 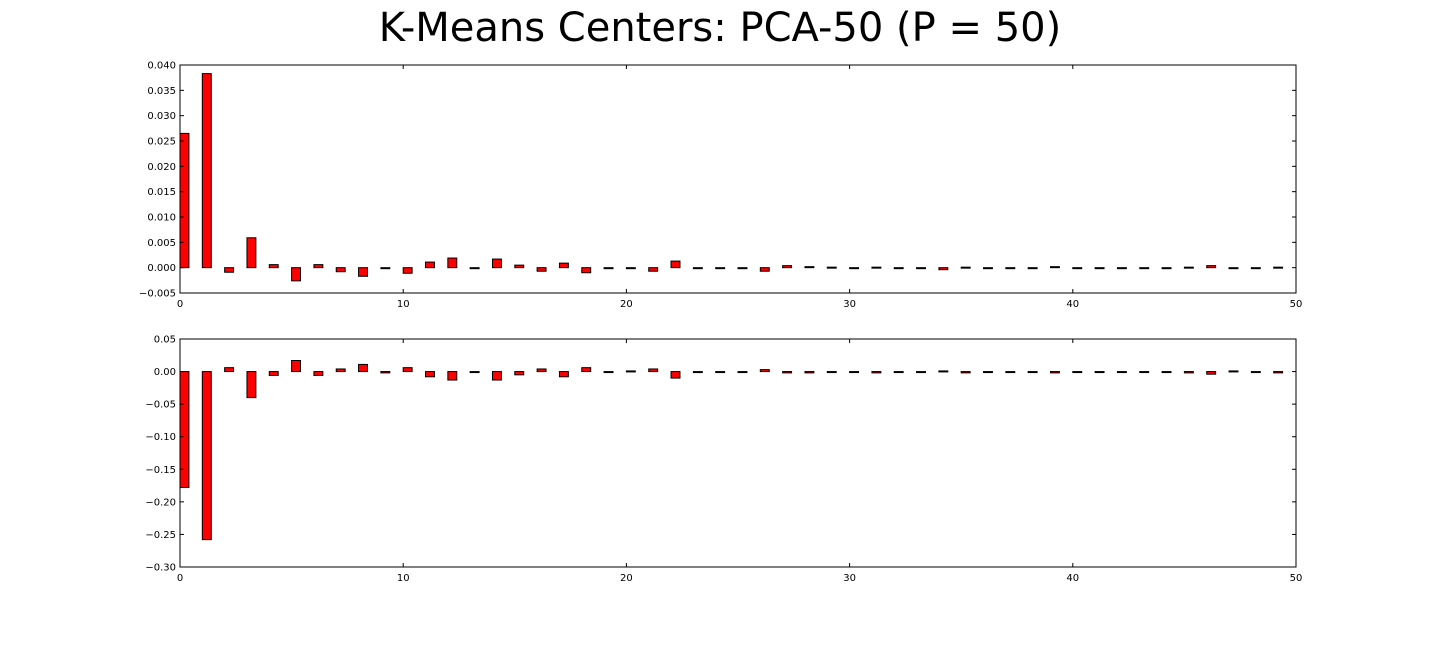 I want to click on y-tick-label: 0.005, so click(x=161, y=243).